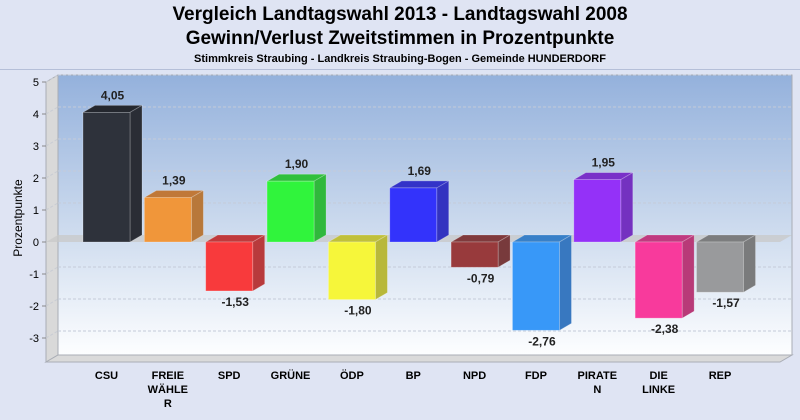 This screenshot has height=420, width=800. I want to click on bar-npd, so click(480, 251).